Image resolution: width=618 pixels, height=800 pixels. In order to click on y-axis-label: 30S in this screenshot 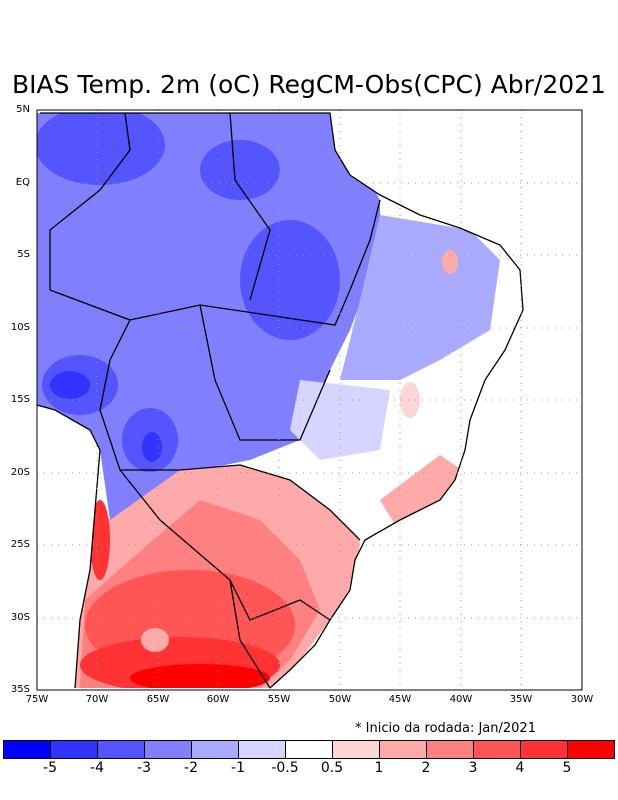, I will do `click(20, 617)`.